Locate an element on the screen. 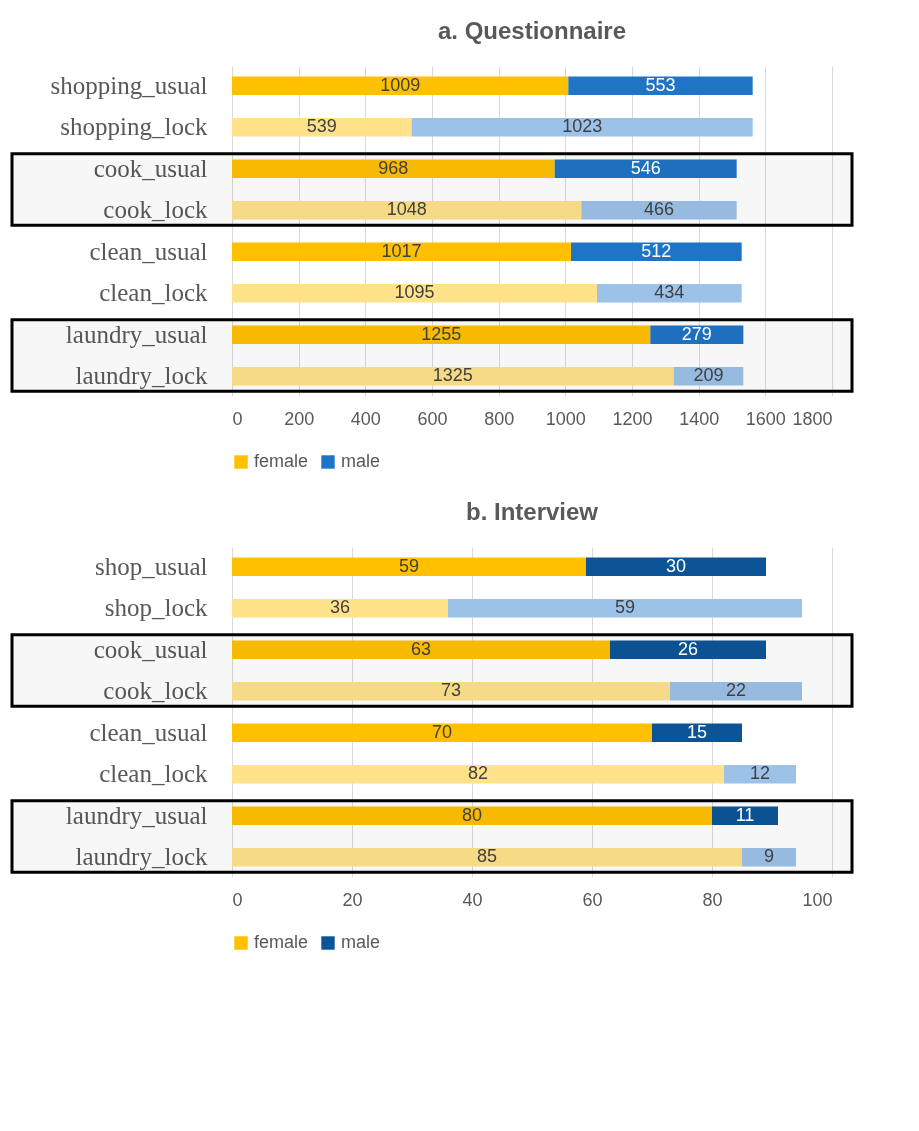  x-tick-label: 1800 is located at coordinates (812, 418).